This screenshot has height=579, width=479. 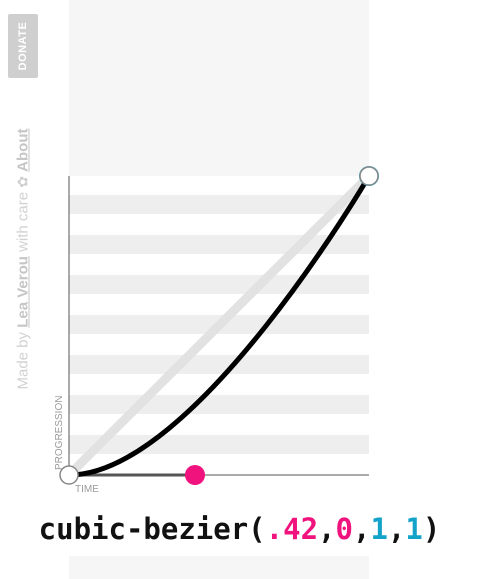 I want to click on about-link: About, so click(x=23, y=149).